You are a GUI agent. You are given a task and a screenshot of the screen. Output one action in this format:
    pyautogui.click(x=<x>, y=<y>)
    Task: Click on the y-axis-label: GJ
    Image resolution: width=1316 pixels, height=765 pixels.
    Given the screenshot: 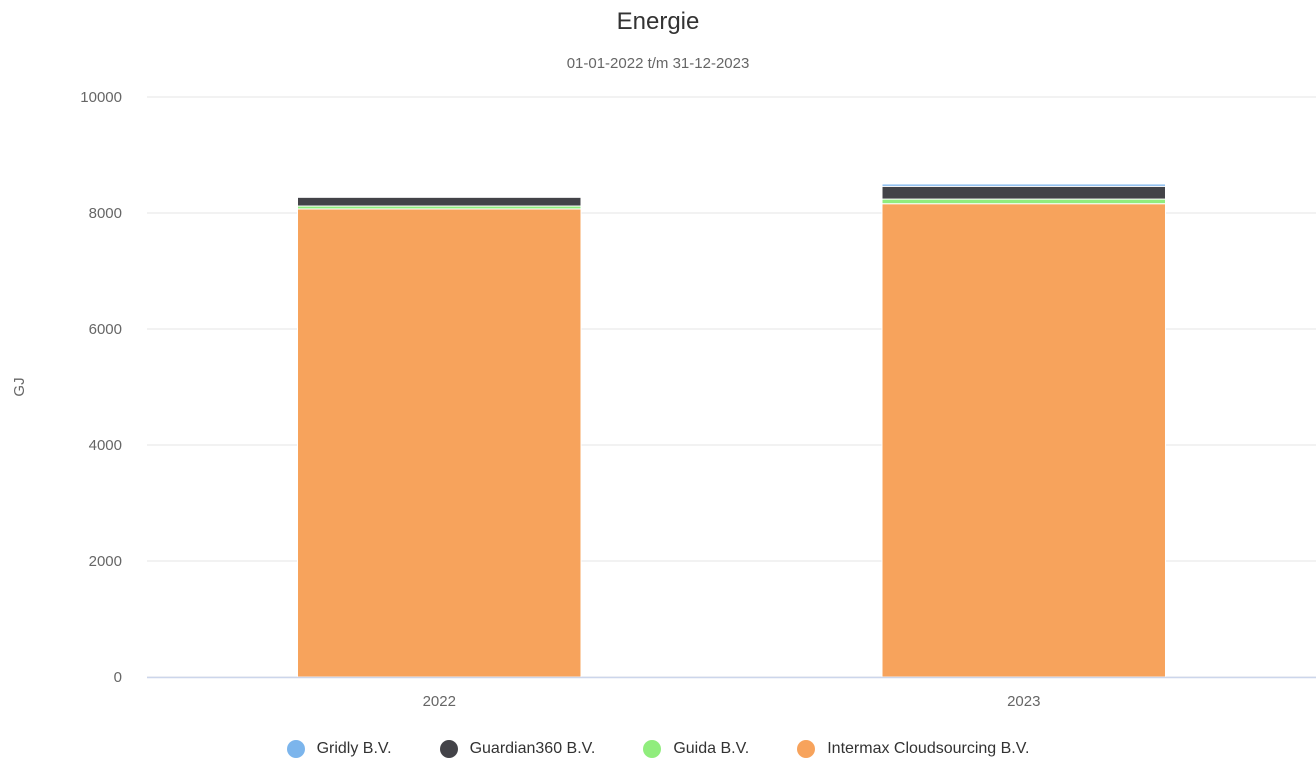 What is the action you would take?
    pyautogui.click(x=19, y=386)
    